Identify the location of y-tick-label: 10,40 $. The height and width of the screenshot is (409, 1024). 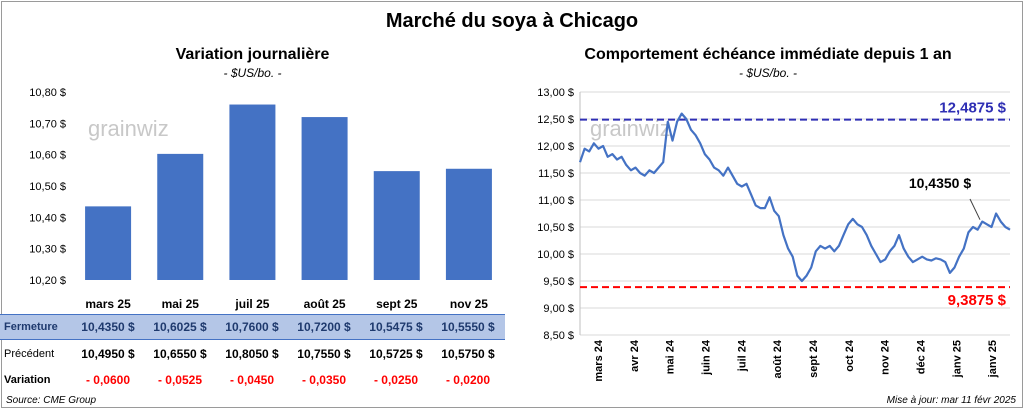
(47, 218).